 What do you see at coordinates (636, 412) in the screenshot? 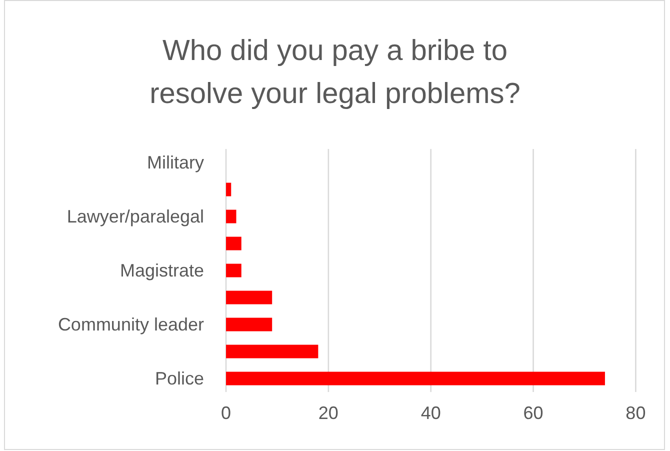
I see `x-tick-label: 80` at bounding box center [636, 412].